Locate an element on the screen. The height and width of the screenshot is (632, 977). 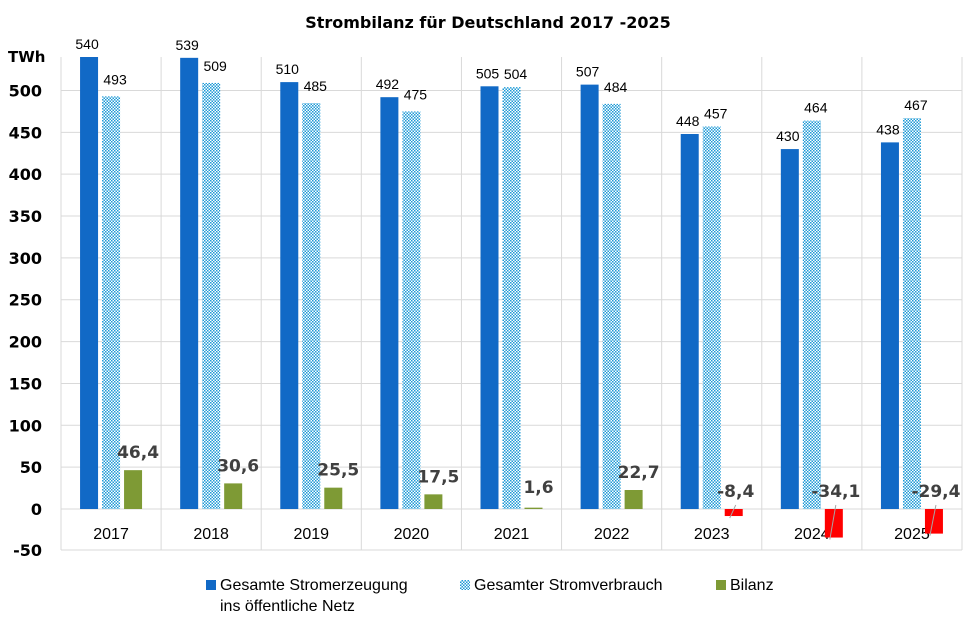
x-tick-label: 2020 is located at coordinates (412, 534).